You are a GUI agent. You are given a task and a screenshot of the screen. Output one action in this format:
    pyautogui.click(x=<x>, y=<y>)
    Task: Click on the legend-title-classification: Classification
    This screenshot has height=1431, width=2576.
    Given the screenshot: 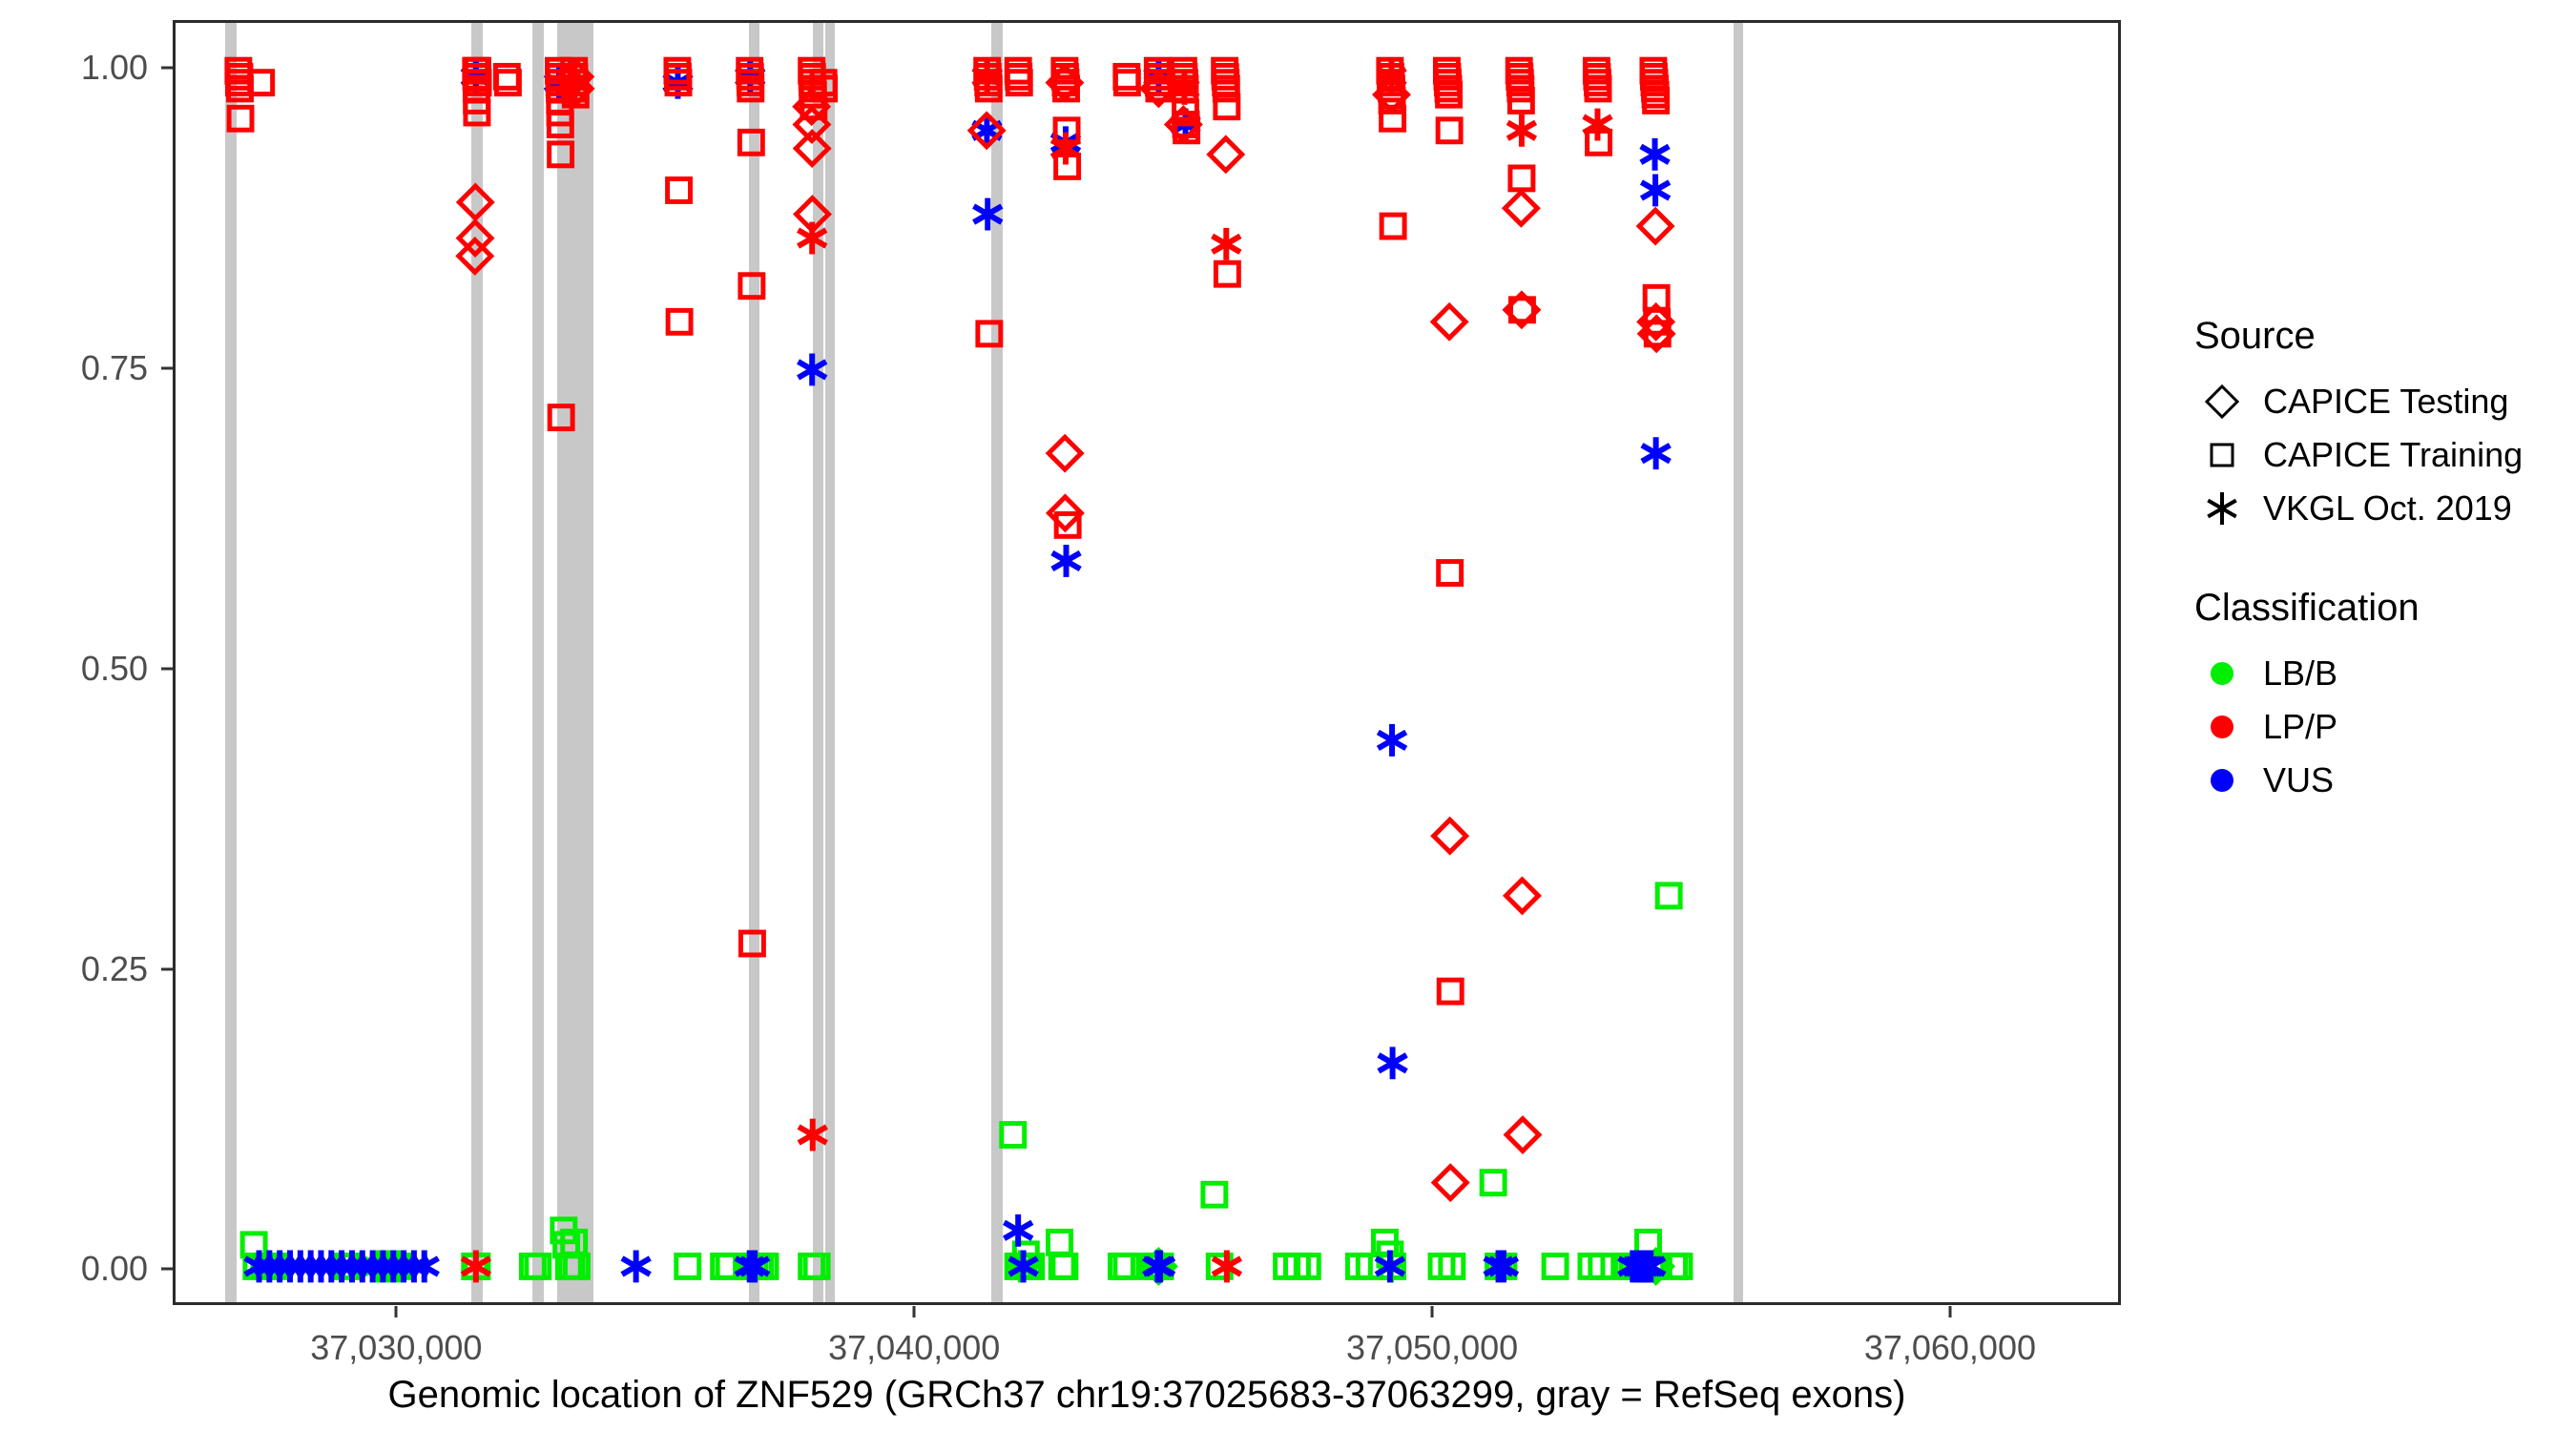 What is the action you would take?
    pyautogui.click(x=2307, y=608)
    